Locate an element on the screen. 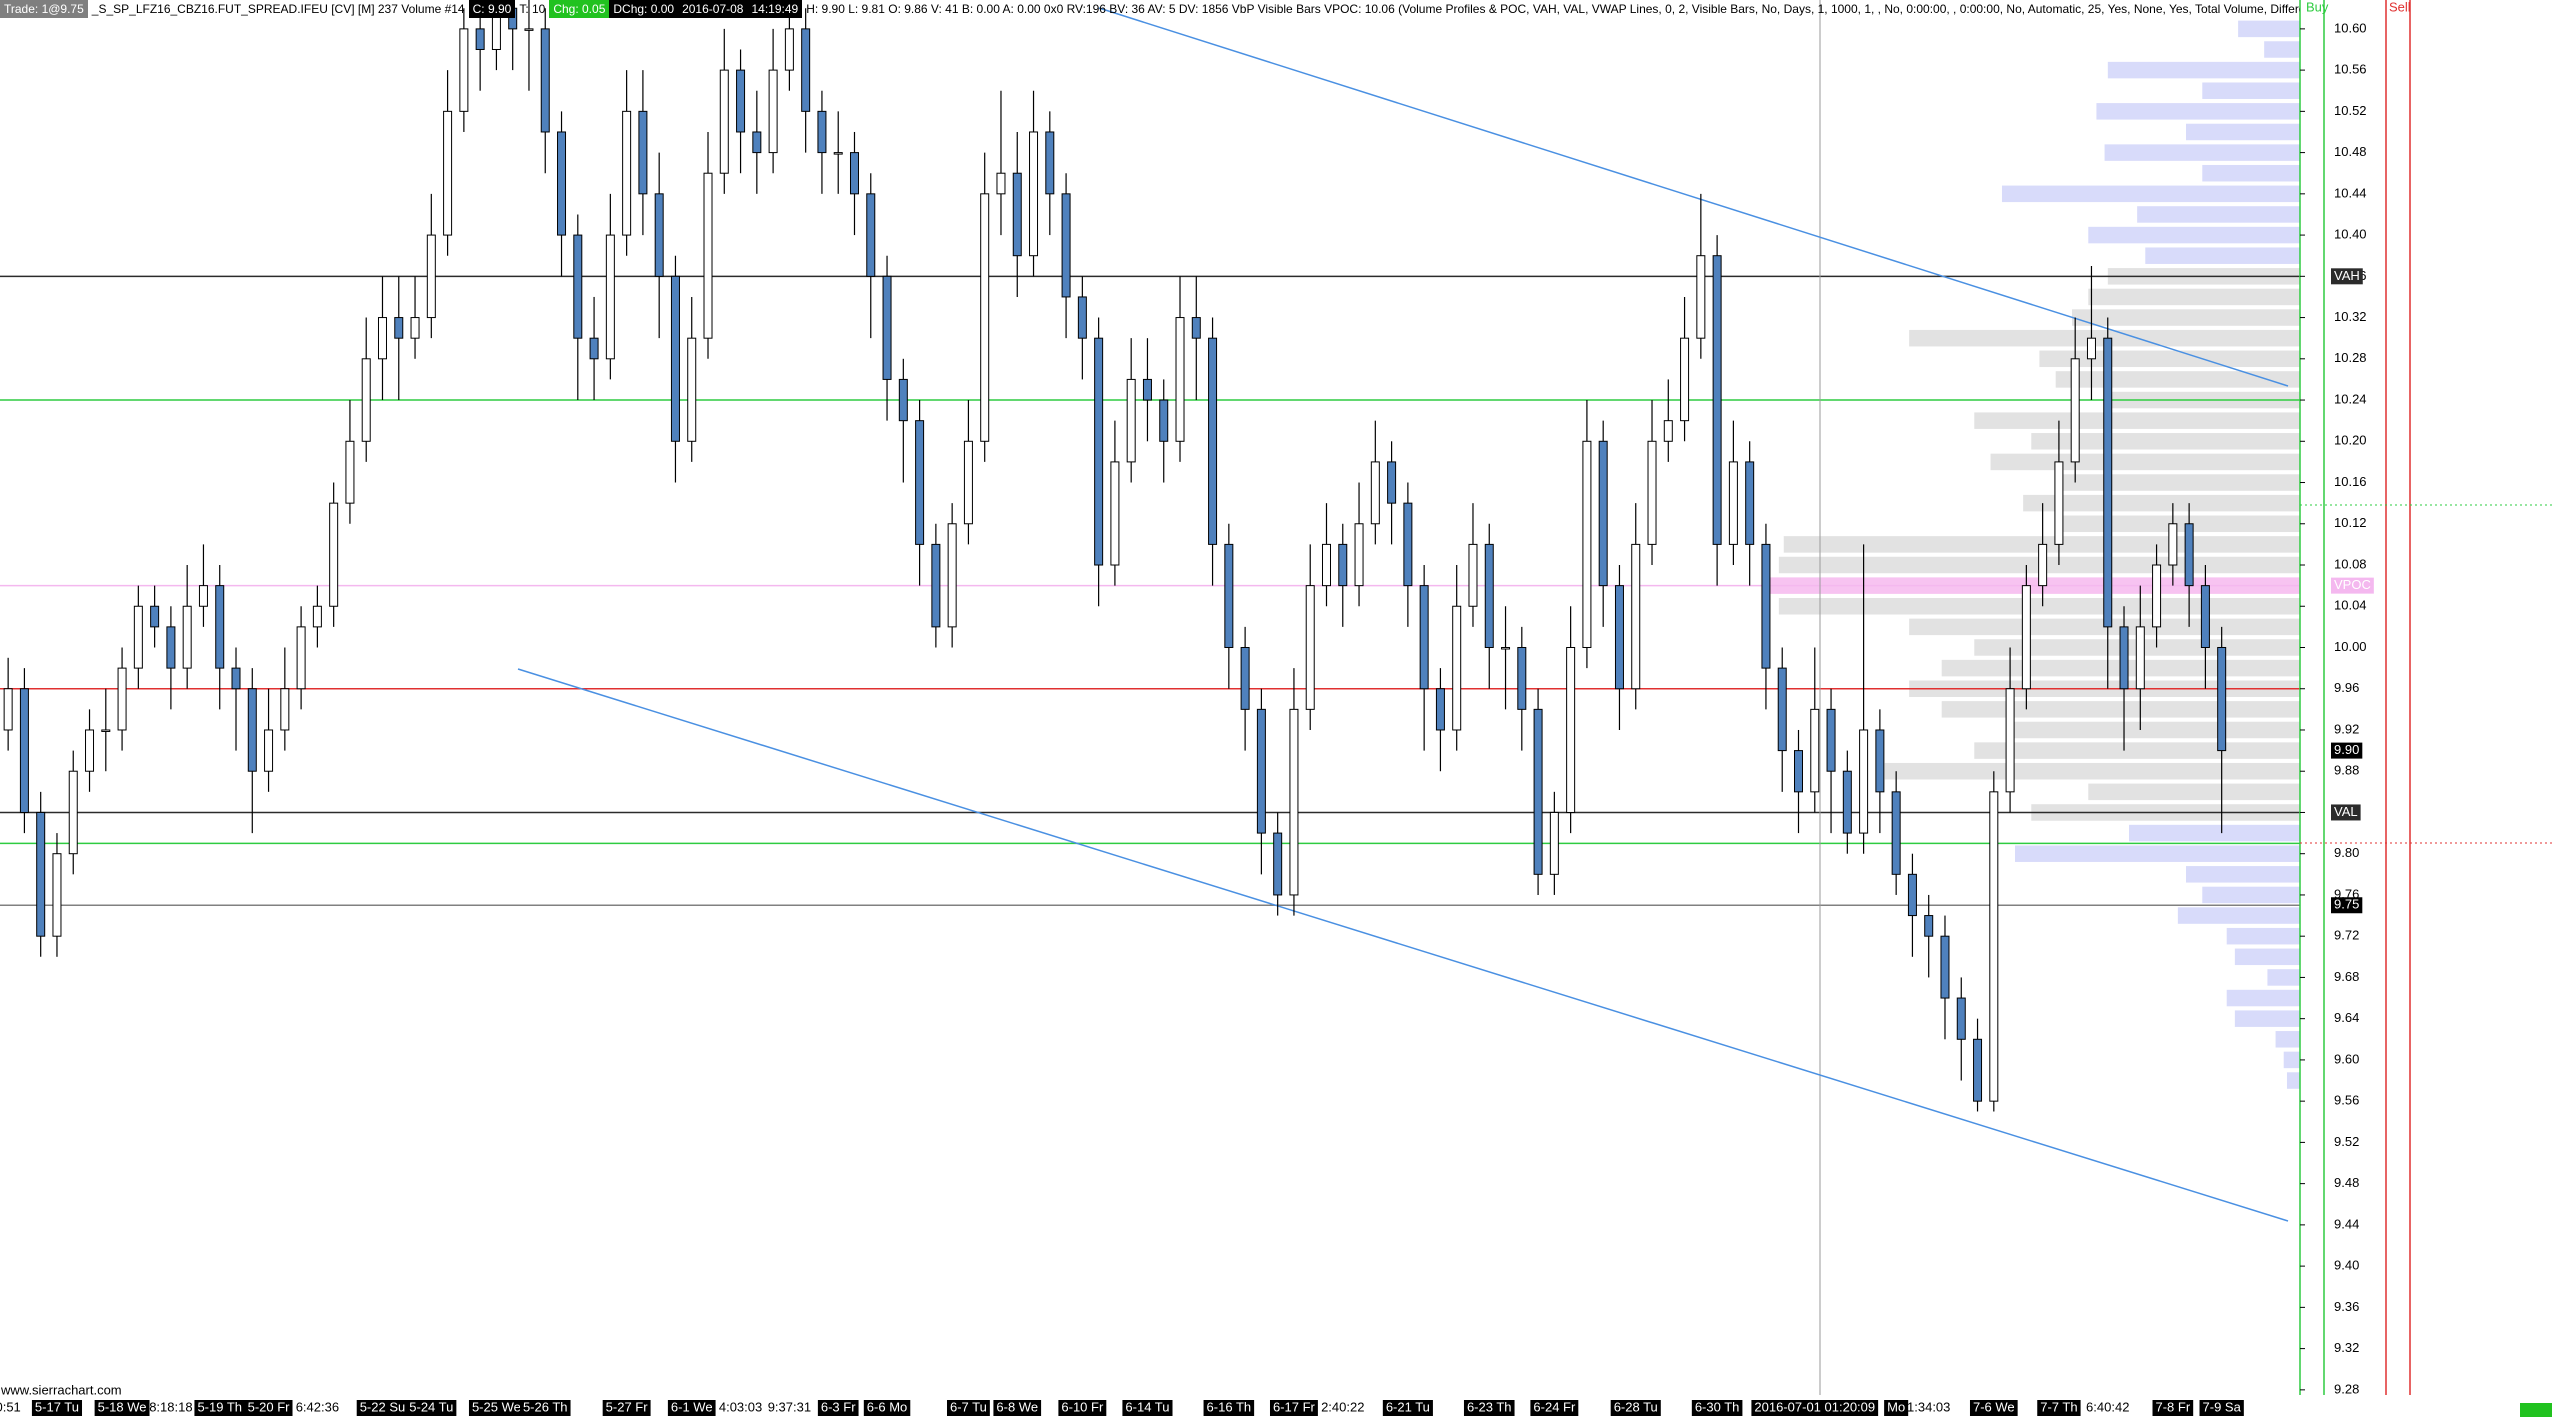 The image size is (2552, 1417). y-tick-label: 9.56 is located at coordinates (2346, 1100).